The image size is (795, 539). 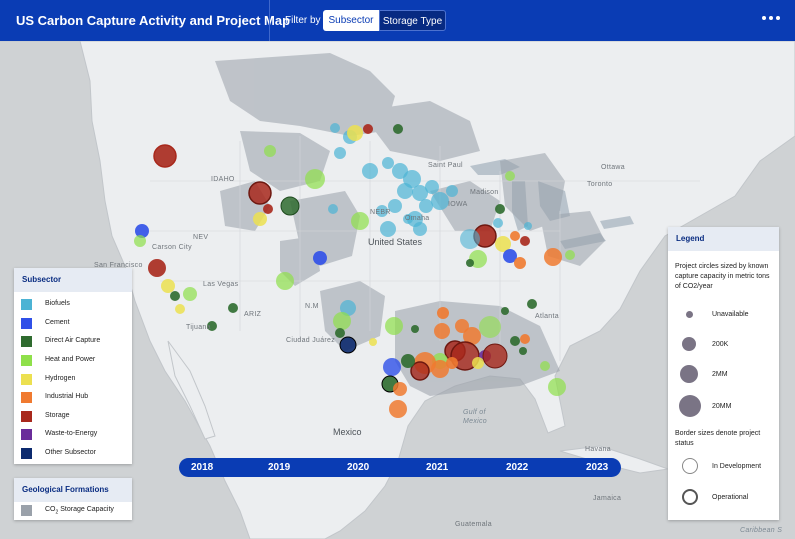 I want to click on timeline-year-2018: 2018, so click(x=202, y=467).